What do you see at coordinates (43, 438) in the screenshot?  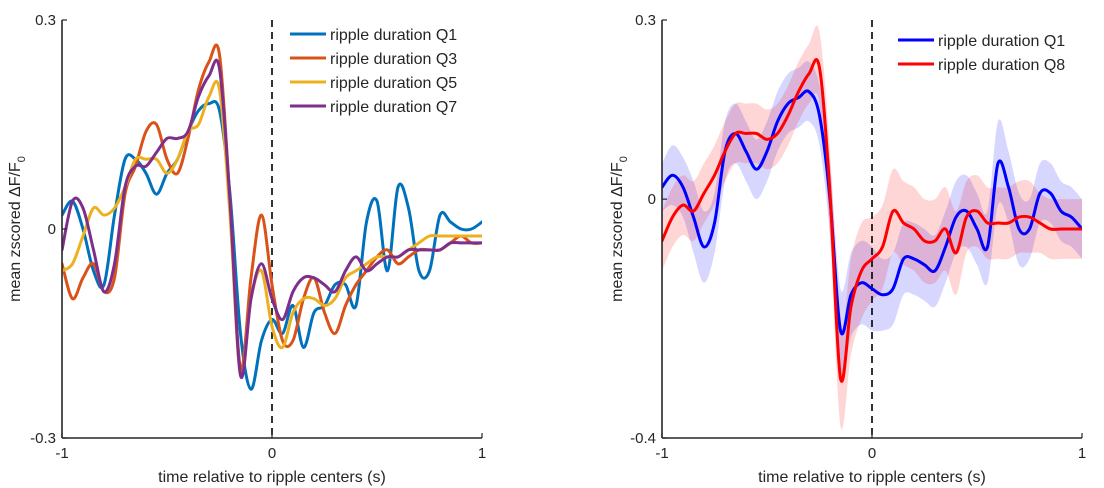 I see `y-tick-label: -0.3` at bounding box center [43, 438].